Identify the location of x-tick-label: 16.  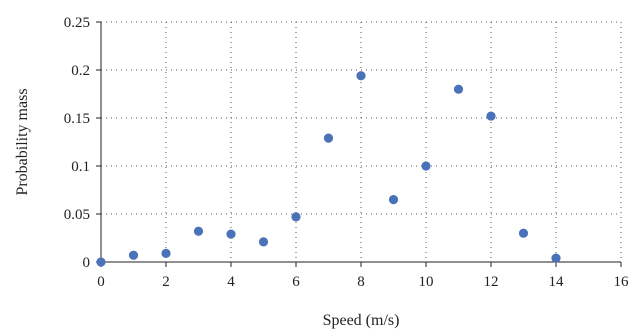
(622, 282).